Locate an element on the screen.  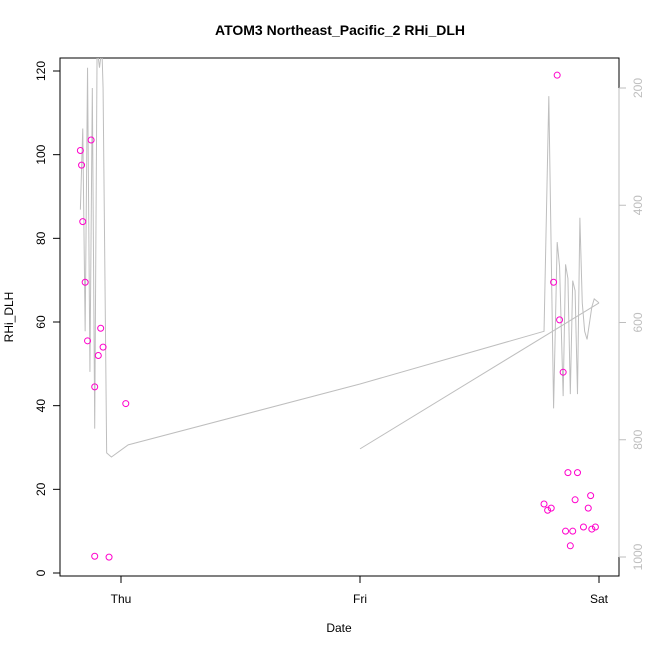
y2-tick-label: 200 is located at coordinates (638, 88).